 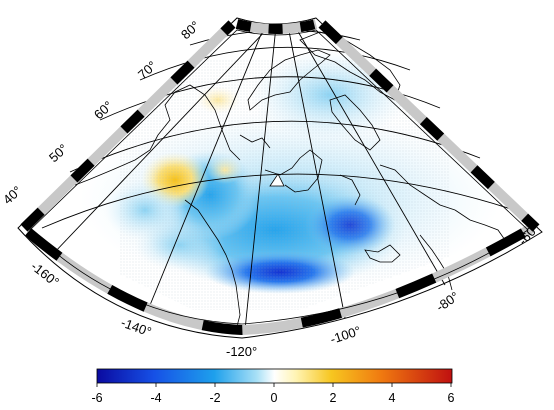 What do you see at coordinates (96, 398) in the screenshot?
I see `colorbar-tick-label: -6` at bounding box center [96, 398].